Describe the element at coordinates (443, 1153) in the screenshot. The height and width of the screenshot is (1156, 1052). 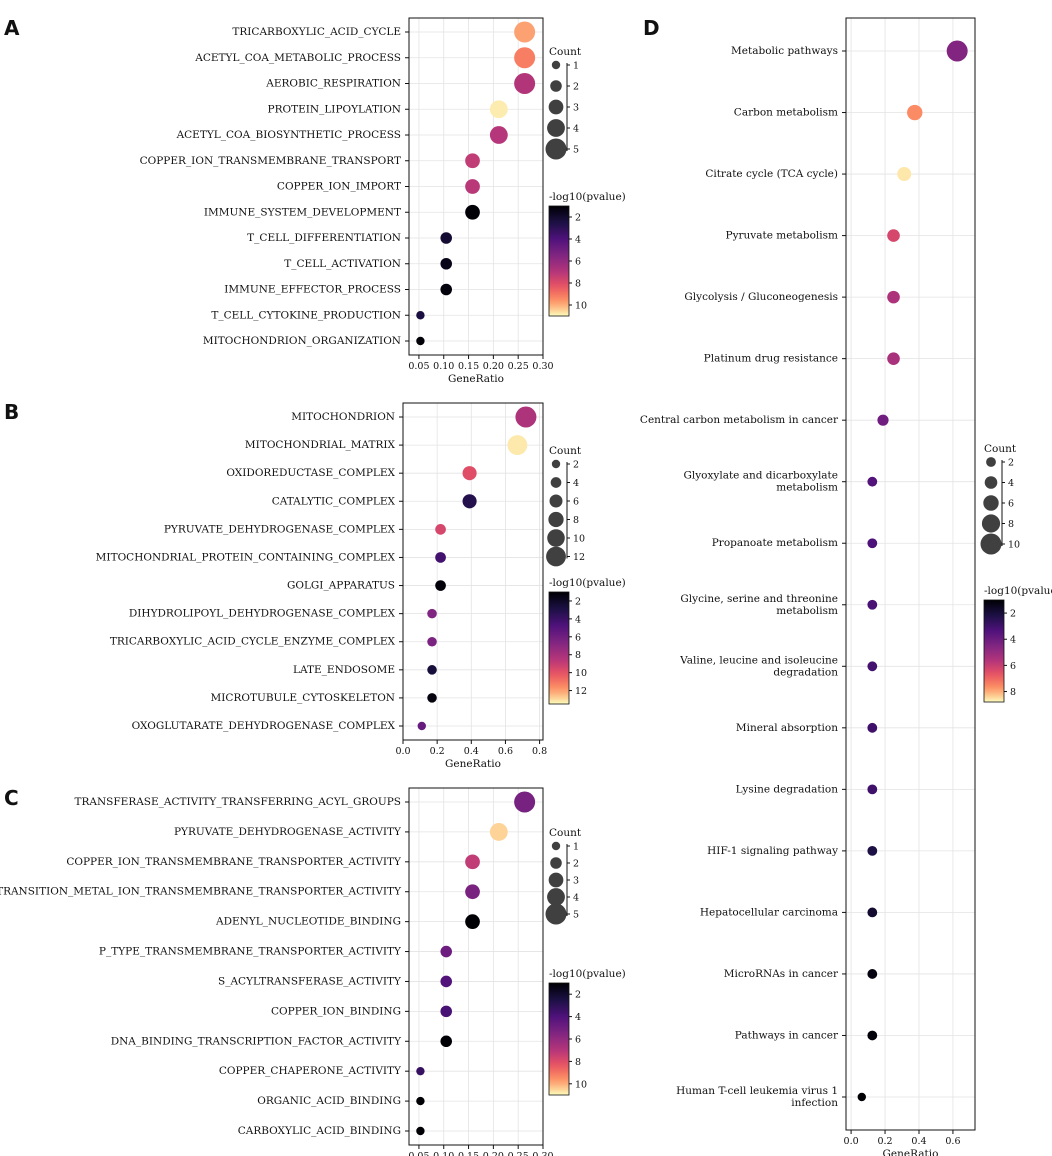
I see `x-tick-label: 0.10` at that location.